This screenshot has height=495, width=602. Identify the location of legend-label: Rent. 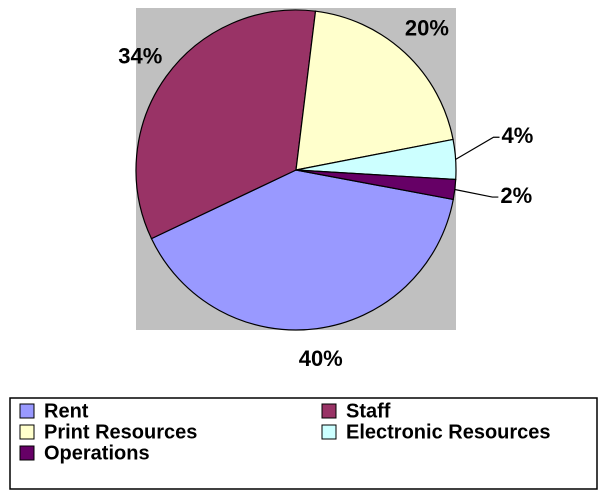
(66, 411).